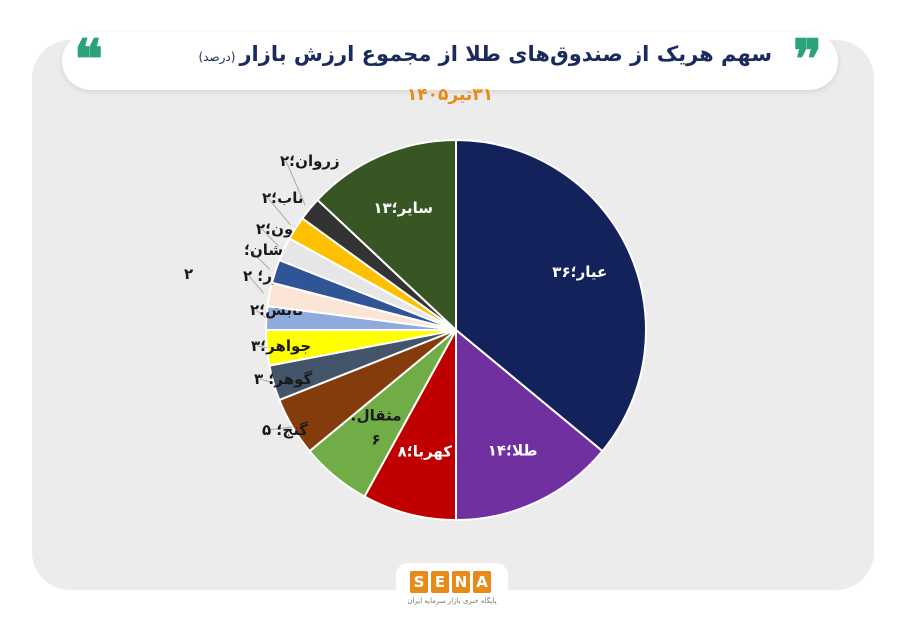 The height and width of the screenshot is (623, 900). I want to click on slice-label: گنج؛ ۵, so click(285, 430).